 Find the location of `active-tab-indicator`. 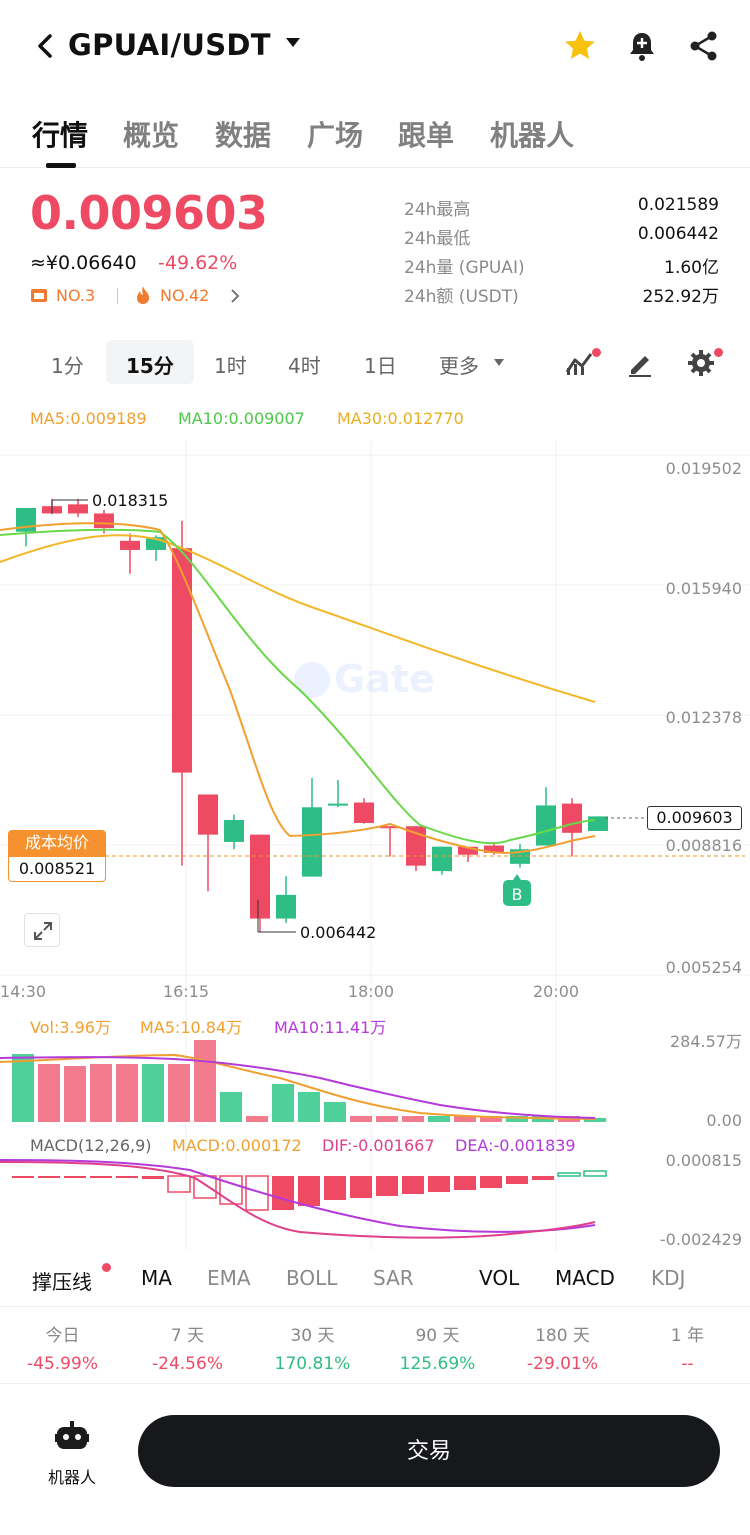

active-tab-indicator is located at coordinates (61, 165).